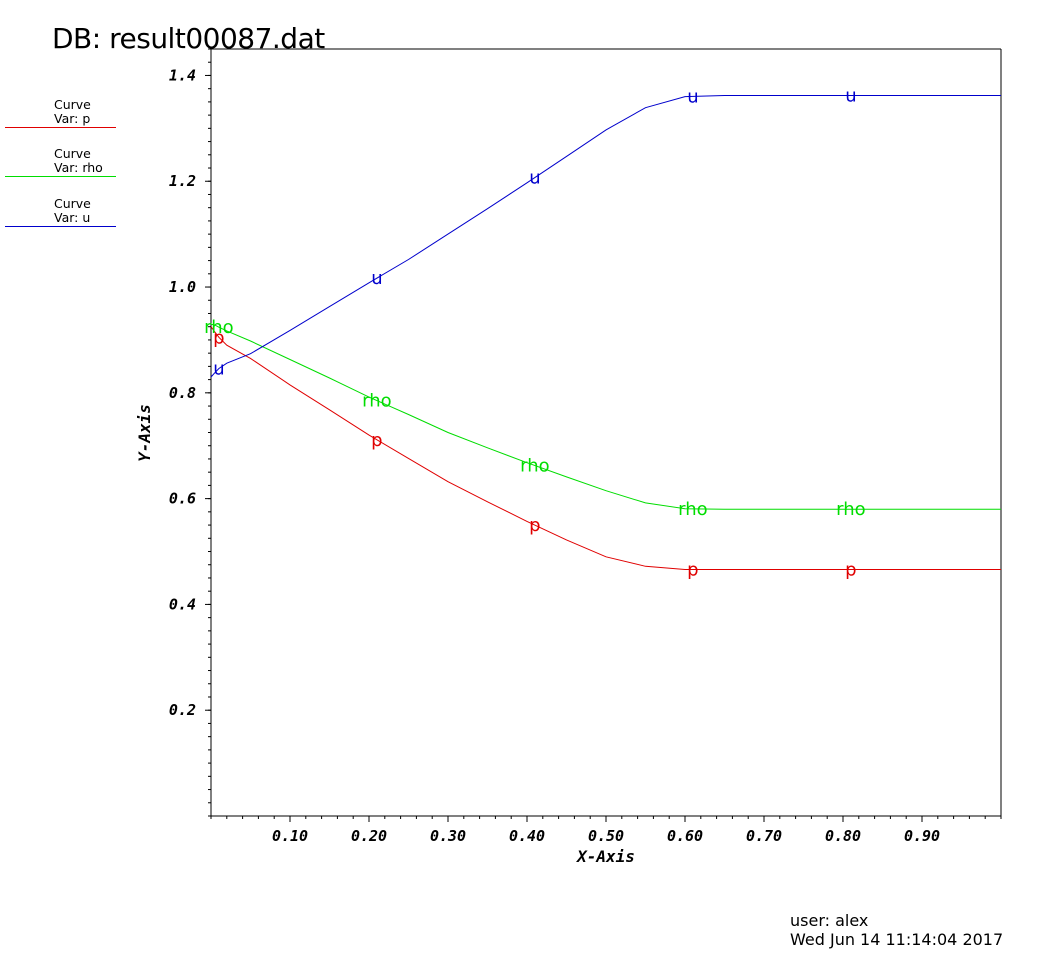 The image size is (1056, 960). What do you see at coordinates (182, 393) in the screenshot?
I see `y-tick-label: 0.8` at bounding box center [182, 393].